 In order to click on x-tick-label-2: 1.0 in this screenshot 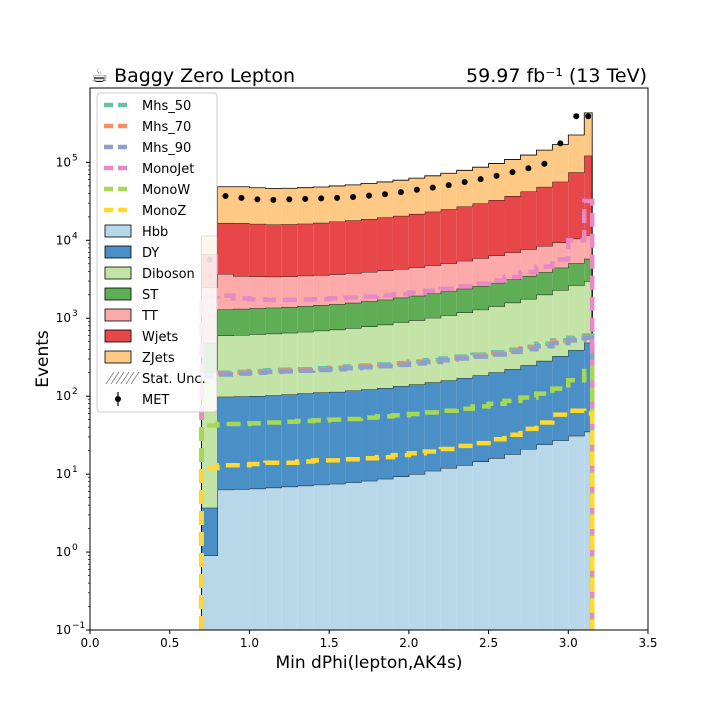, I will do `click(249, 643)`.